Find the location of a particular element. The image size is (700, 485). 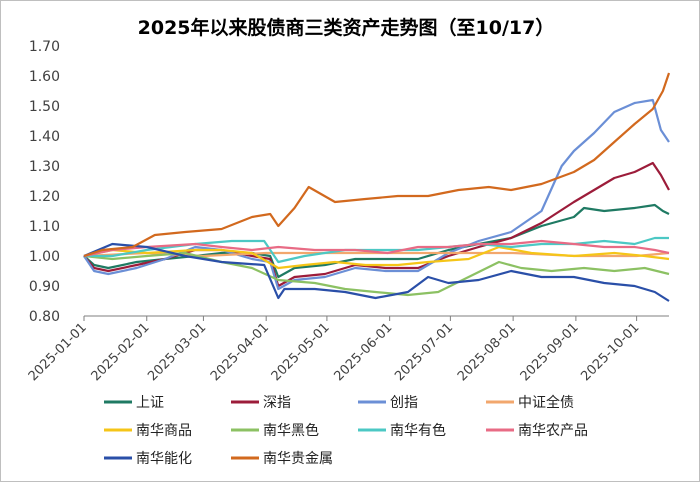

chart-title: 2025年以来股债商三类资产走势图（至10/17） is located at coordinates (346, 27).